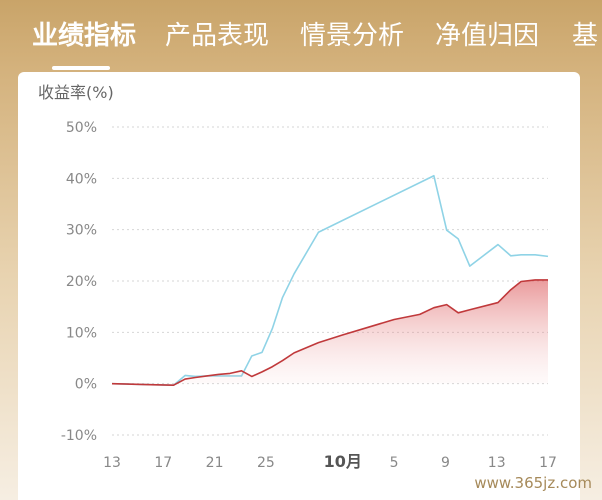 The height and width of the screenshot is (500, 602). Describe the element at coordinates (394, 463) in the screenshot. I see `x-tick-label: 5` at that location.